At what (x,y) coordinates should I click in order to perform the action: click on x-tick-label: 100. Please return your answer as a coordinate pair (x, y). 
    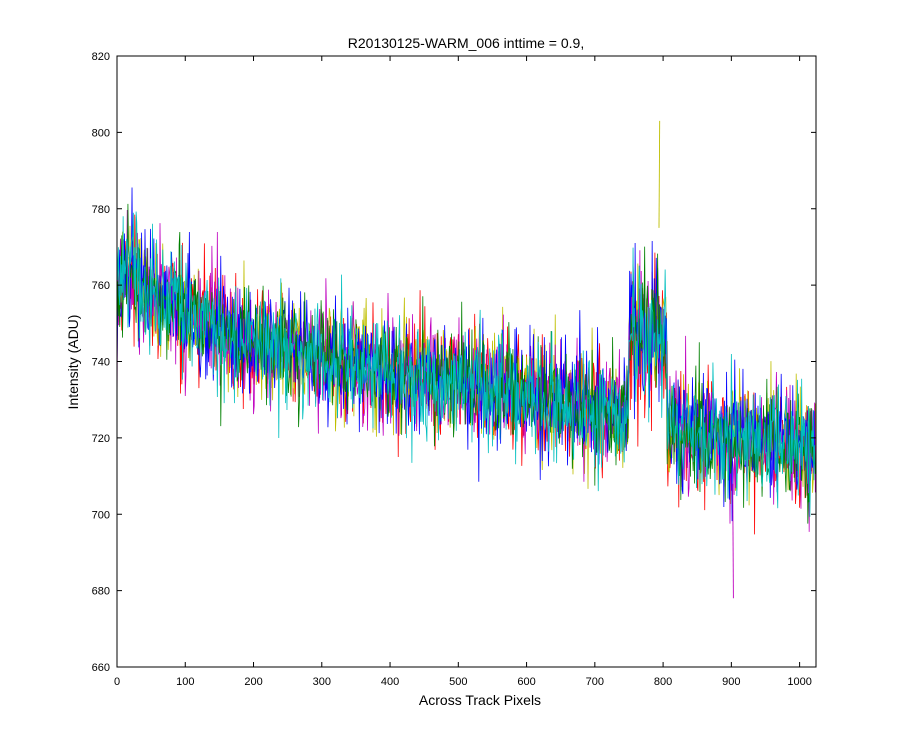
    Looking at the image, I should click on (185, 682).